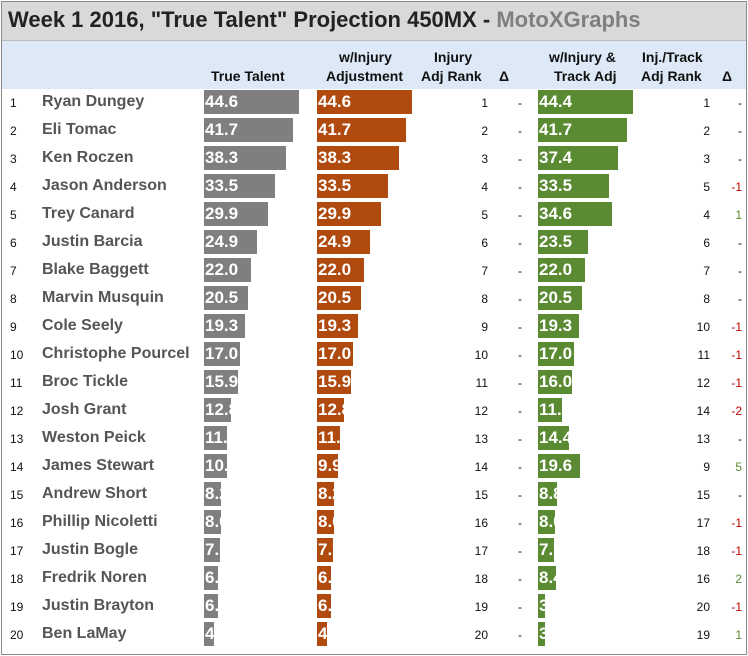 Image resolution: width=748 pixels, height=656 pixels. Describe the element at coordinates (335, 101) in the screenshot. I see `label-injury-adjustment: 44.6` at that location.